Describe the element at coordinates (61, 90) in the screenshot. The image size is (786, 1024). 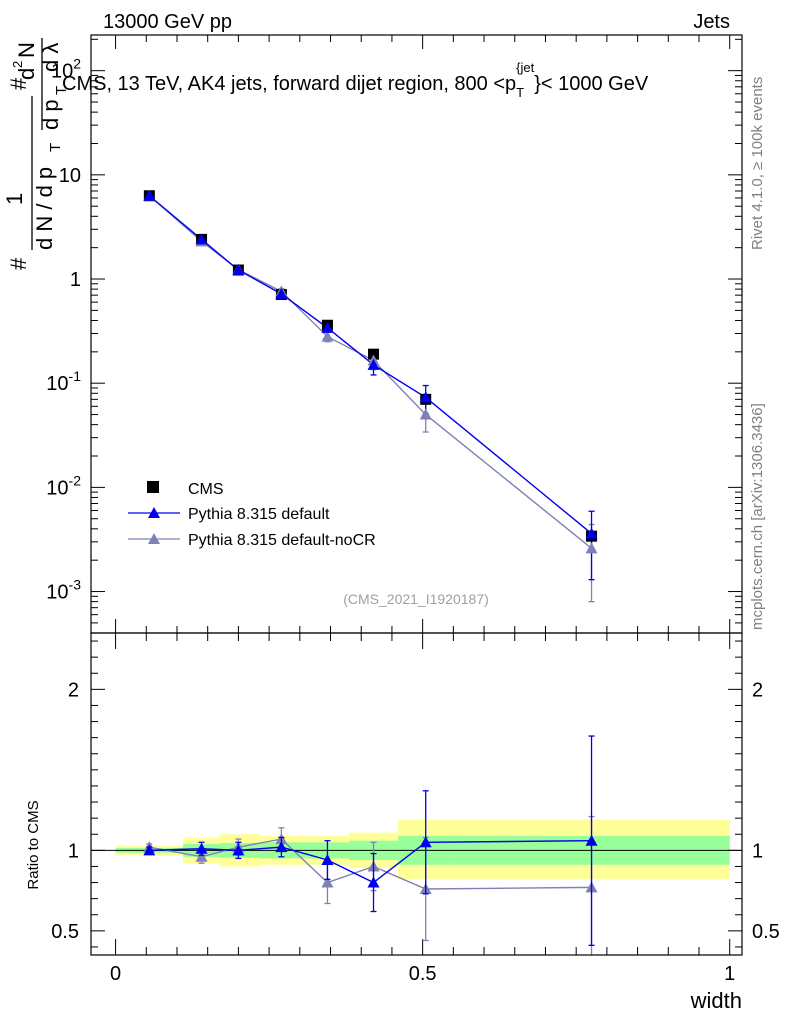
I see `ylabel-den2-sub: T` at that location.